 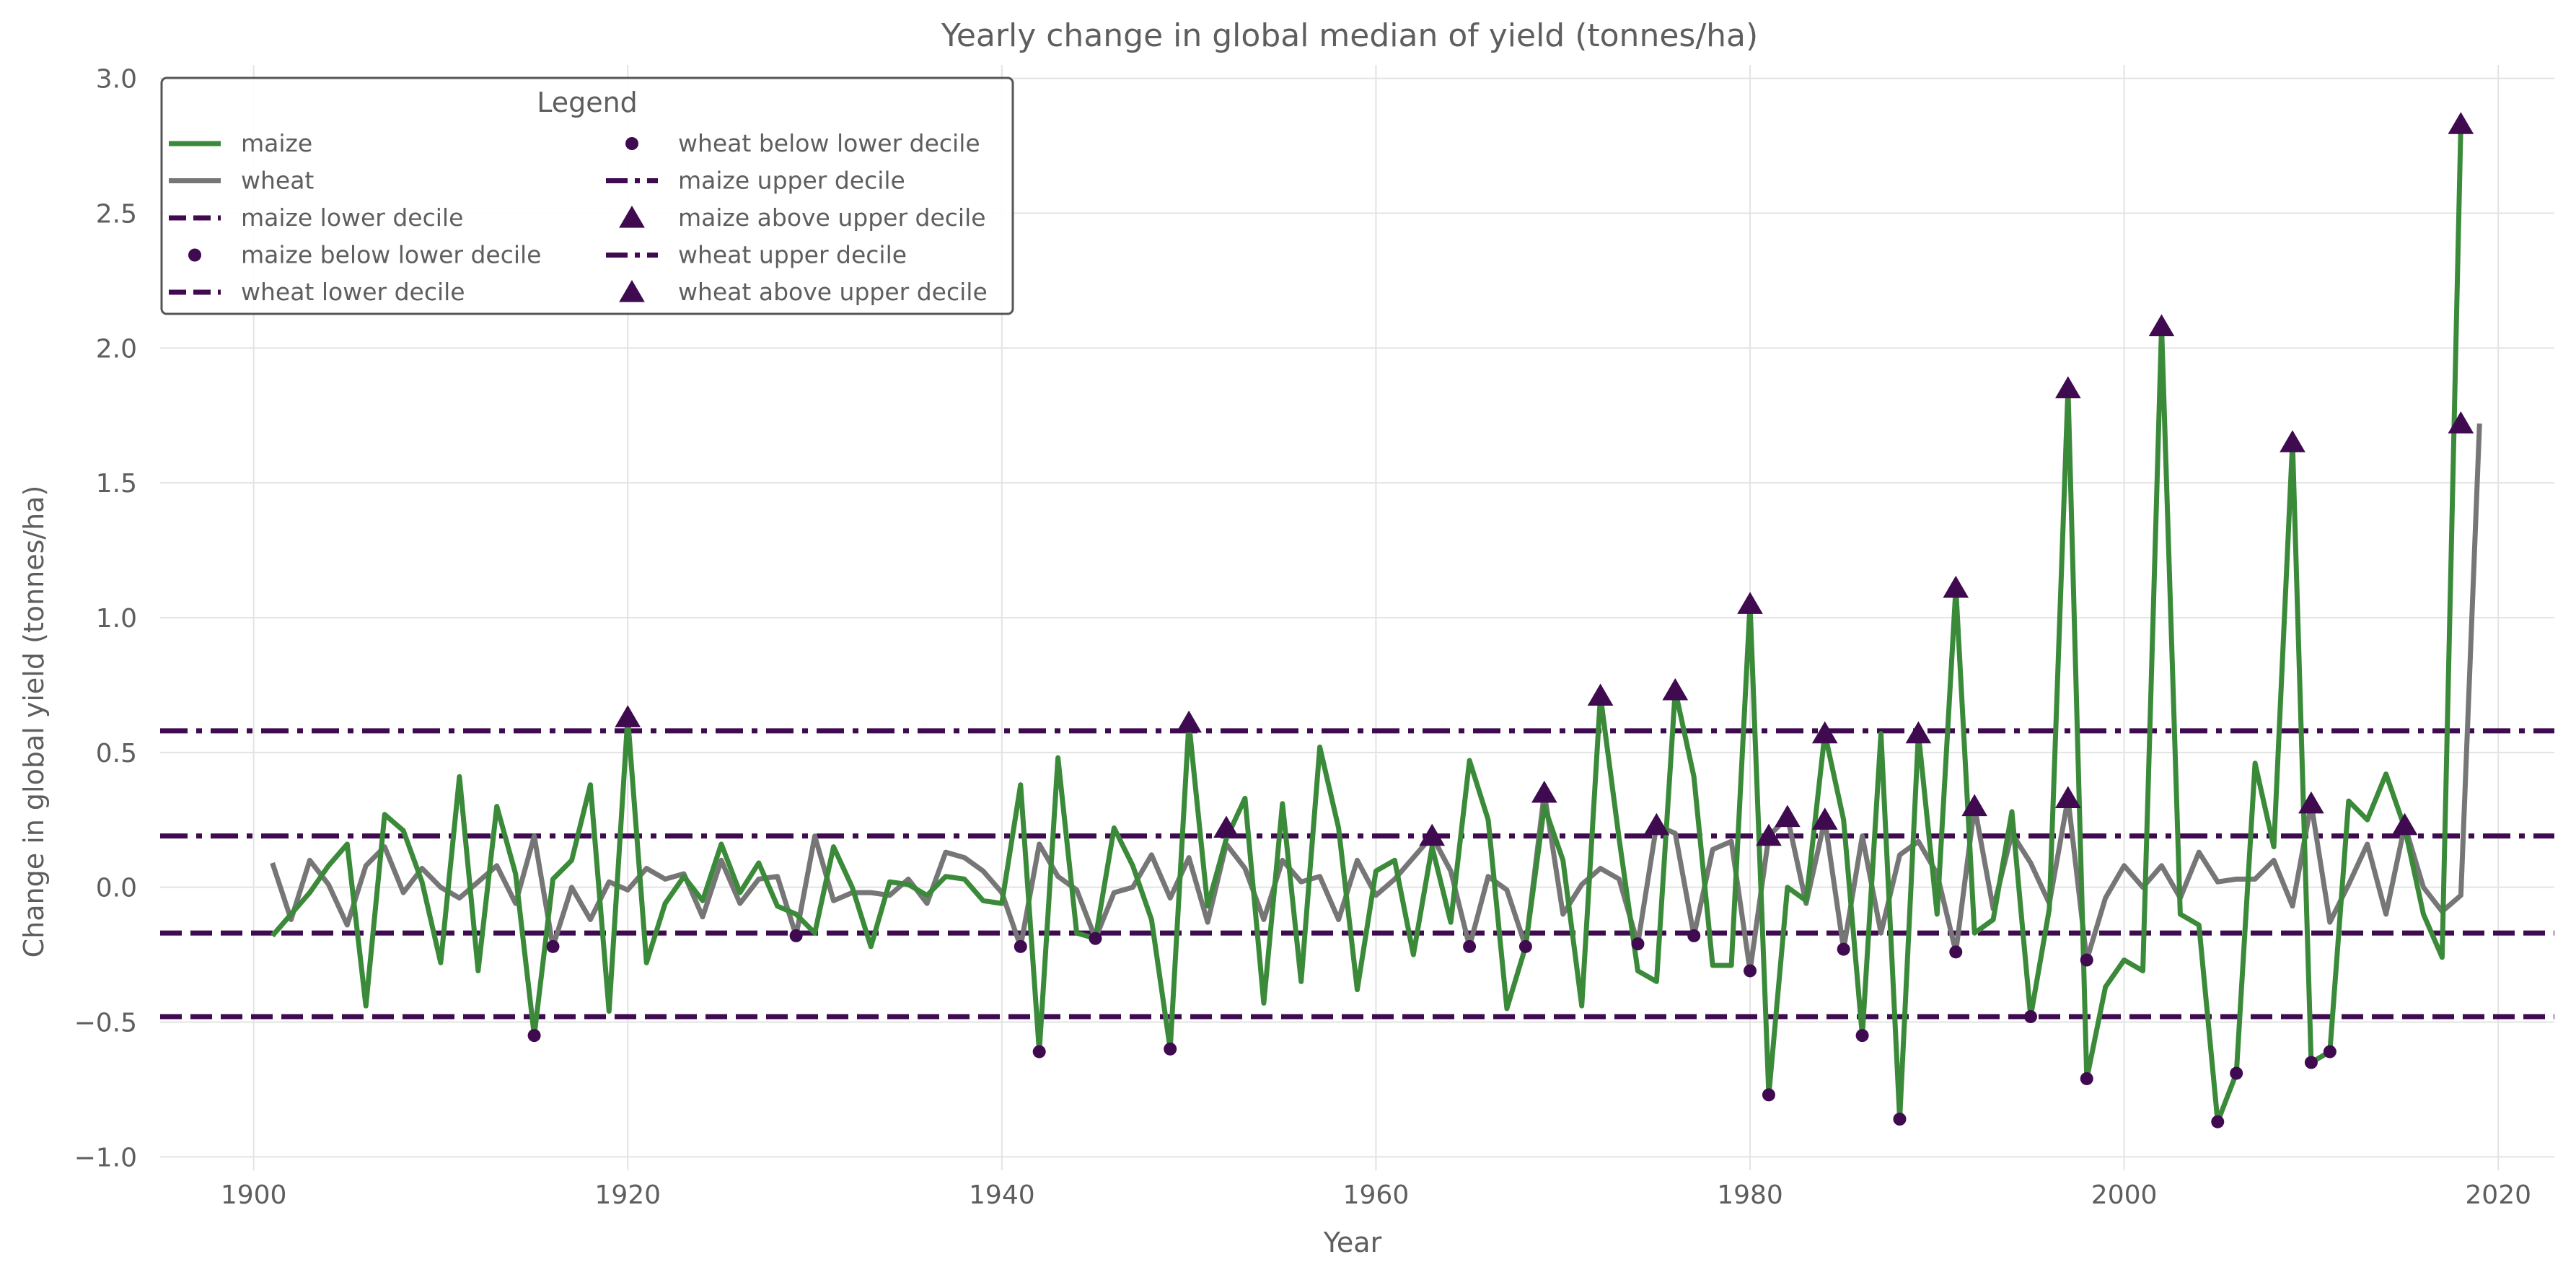 I want to click on legend-box, so click(x=587, y=196).